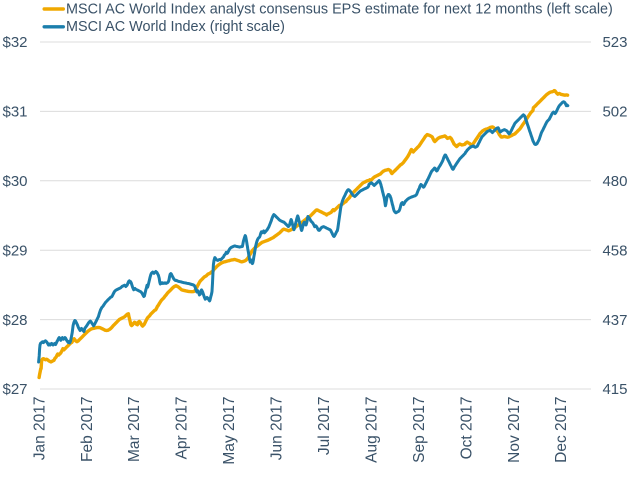 The image size is (631, 479). I want to click on svg-text: Oct 2017, so click(466, 428).